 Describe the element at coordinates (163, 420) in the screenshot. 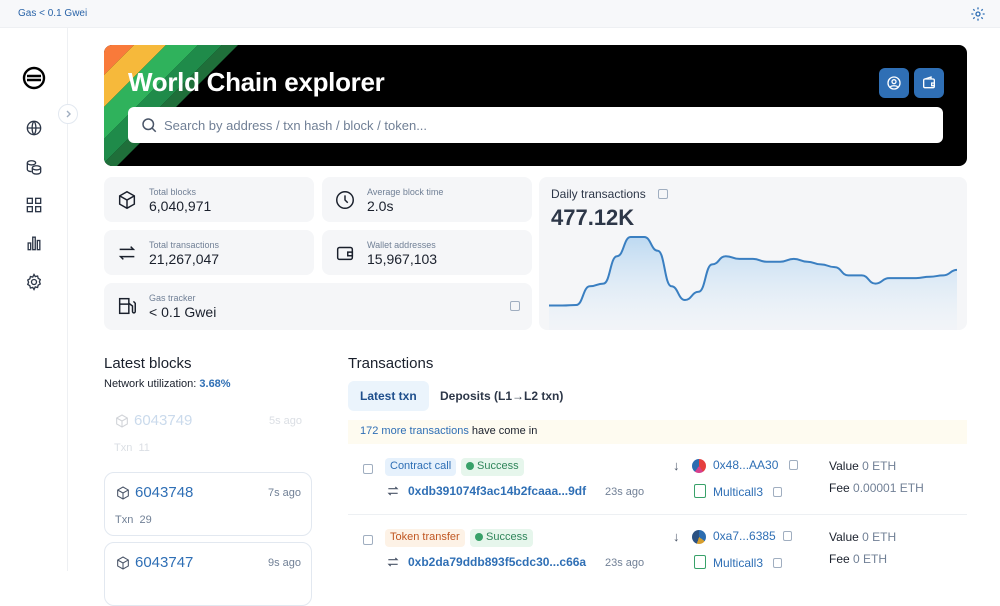

I see `block-number-link: 6043749` at that location.